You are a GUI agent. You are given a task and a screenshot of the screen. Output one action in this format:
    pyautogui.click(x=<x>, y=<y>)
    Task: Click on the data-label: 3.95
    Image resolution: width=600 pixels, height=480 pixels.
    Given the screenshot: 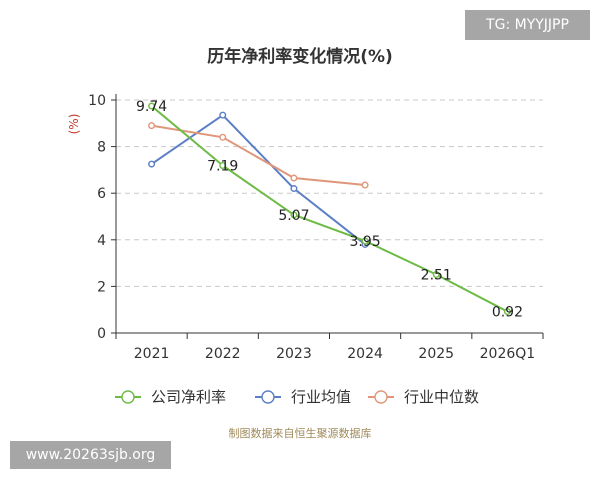 What is the action you would take?
    pyautogui.click(x=364, y=242)
    